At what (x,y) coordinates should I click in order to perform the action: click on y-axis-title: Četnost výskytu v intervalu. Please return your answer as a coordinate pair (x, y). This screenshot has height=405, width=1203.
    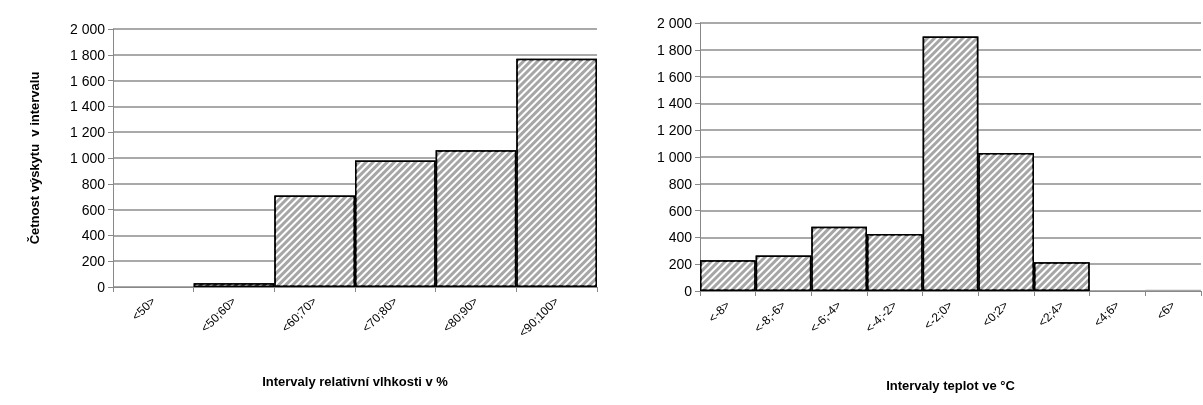
    Looking at the image, I should click on (34, 158).